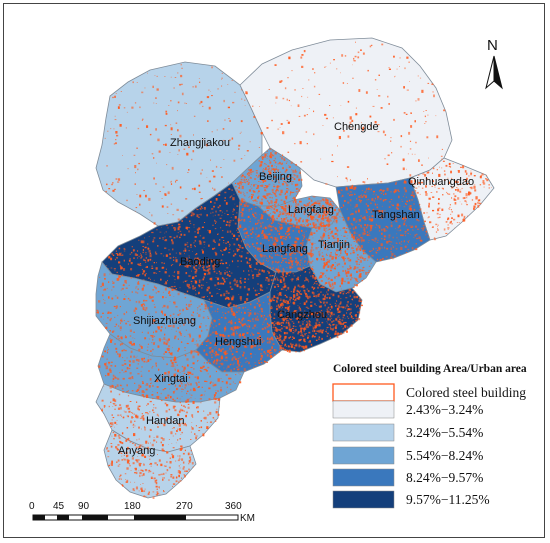 Image resolution: width=550 pixels, height=543 pixels. What do you see at coordinates (302, 315) in the screenshot?
I see `city-label-cangzhou: Cangzhou` at bounding box center [302, 315].